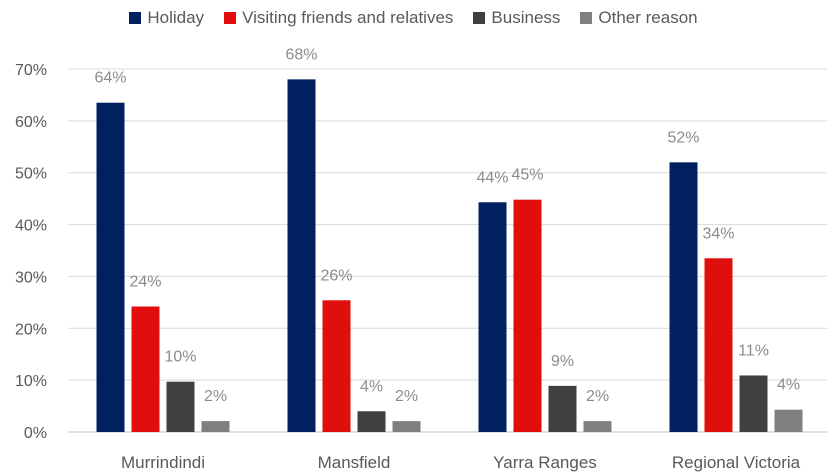  Describe the element at coordinates (301, 255) in the screenshot. I see `bar-holiday-mansfield` at that location.